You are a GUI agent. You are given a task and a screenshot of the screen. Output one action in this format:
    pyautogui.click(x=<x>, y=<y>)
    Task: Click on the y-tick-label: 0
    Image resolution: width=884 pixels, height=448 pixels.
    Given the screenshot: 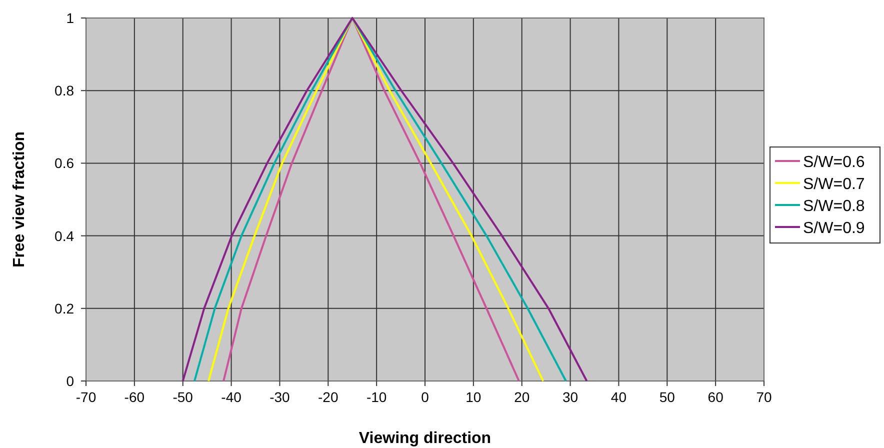 What is the action you would take?
    pyautogui.click(x=70, y=381)
    